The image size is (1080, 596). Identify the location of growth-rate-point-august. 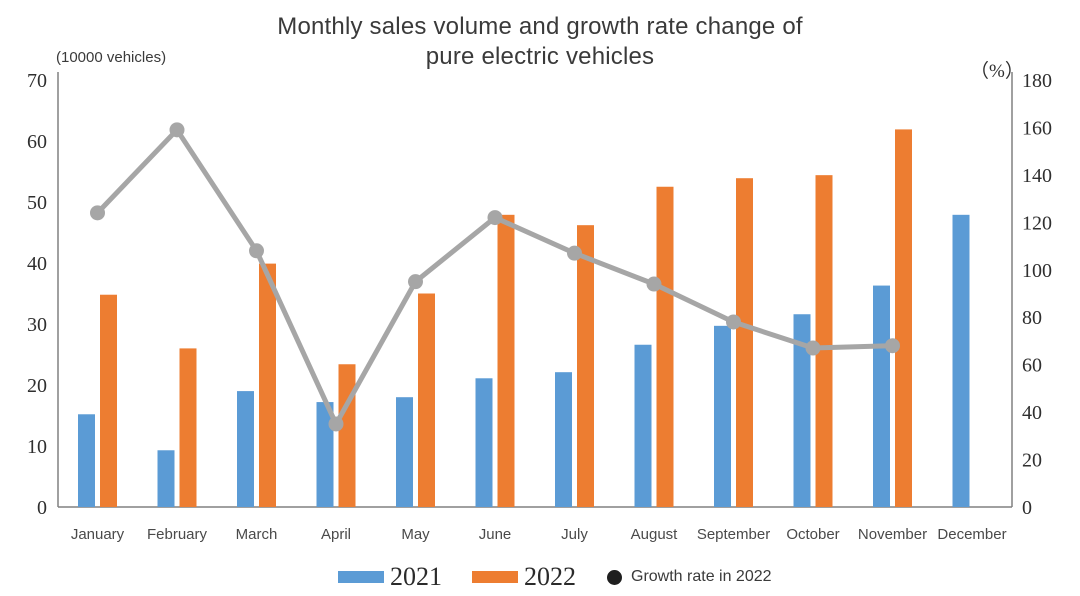
(654, 284).